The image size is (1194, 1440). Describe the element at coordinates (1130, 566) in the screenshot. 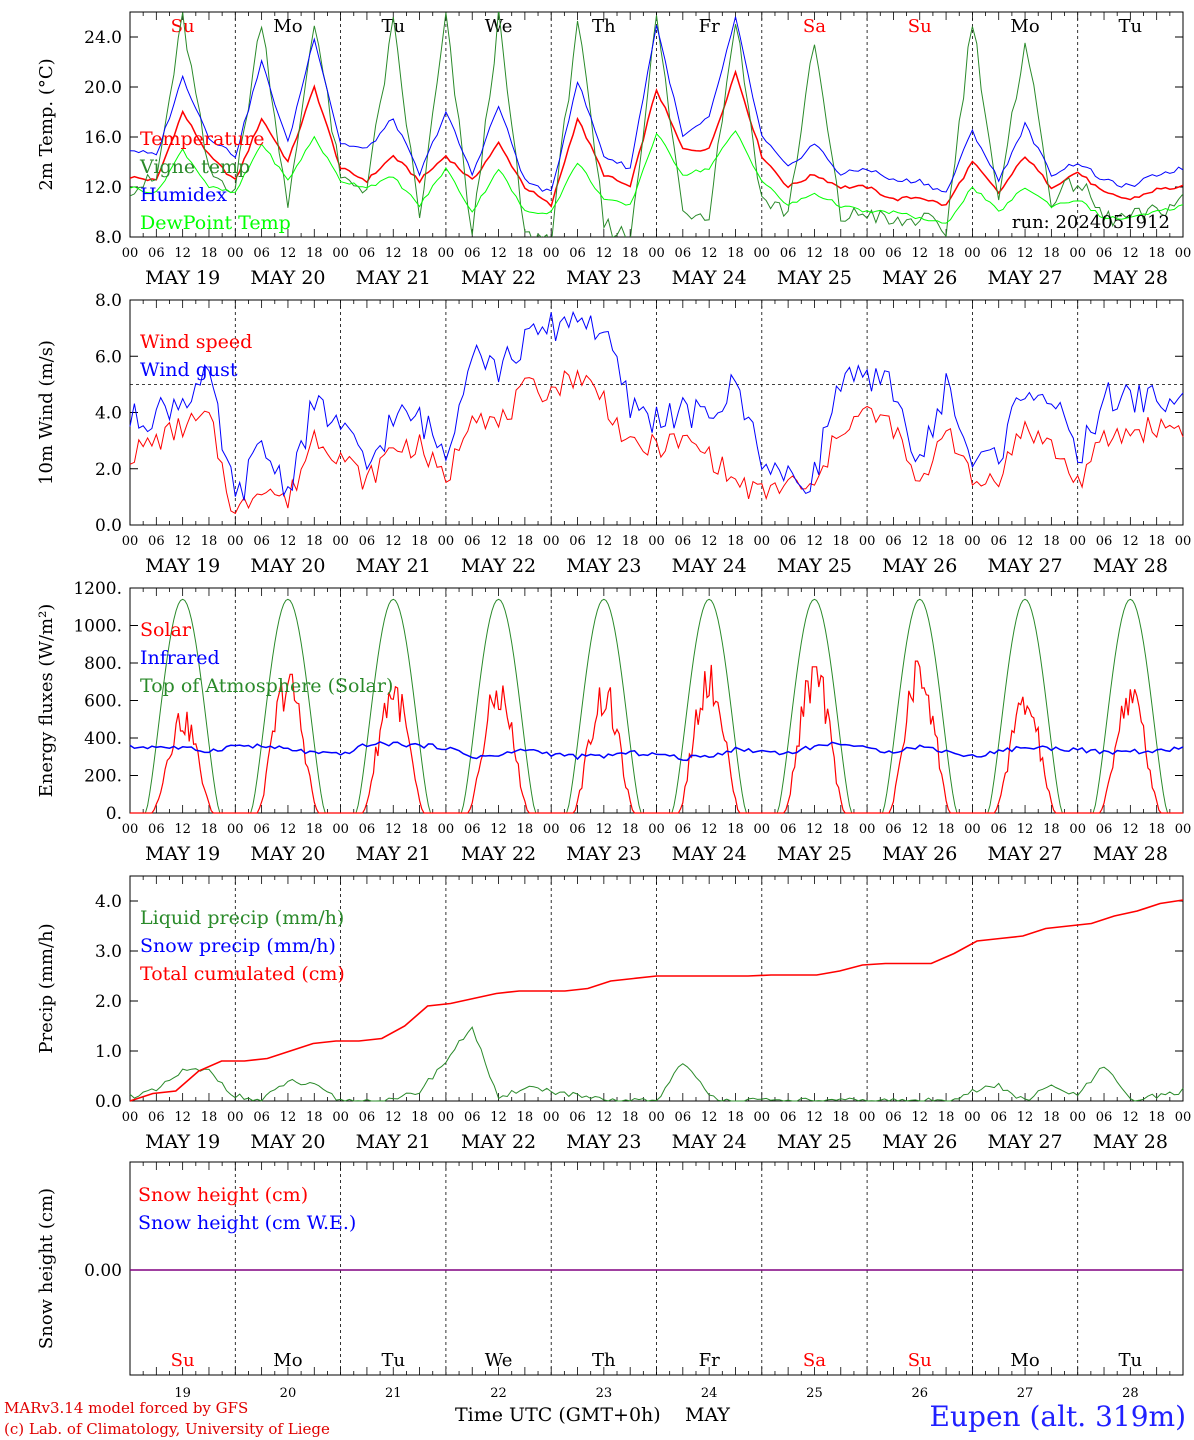

I see `day-label: MAY 28` at that location.